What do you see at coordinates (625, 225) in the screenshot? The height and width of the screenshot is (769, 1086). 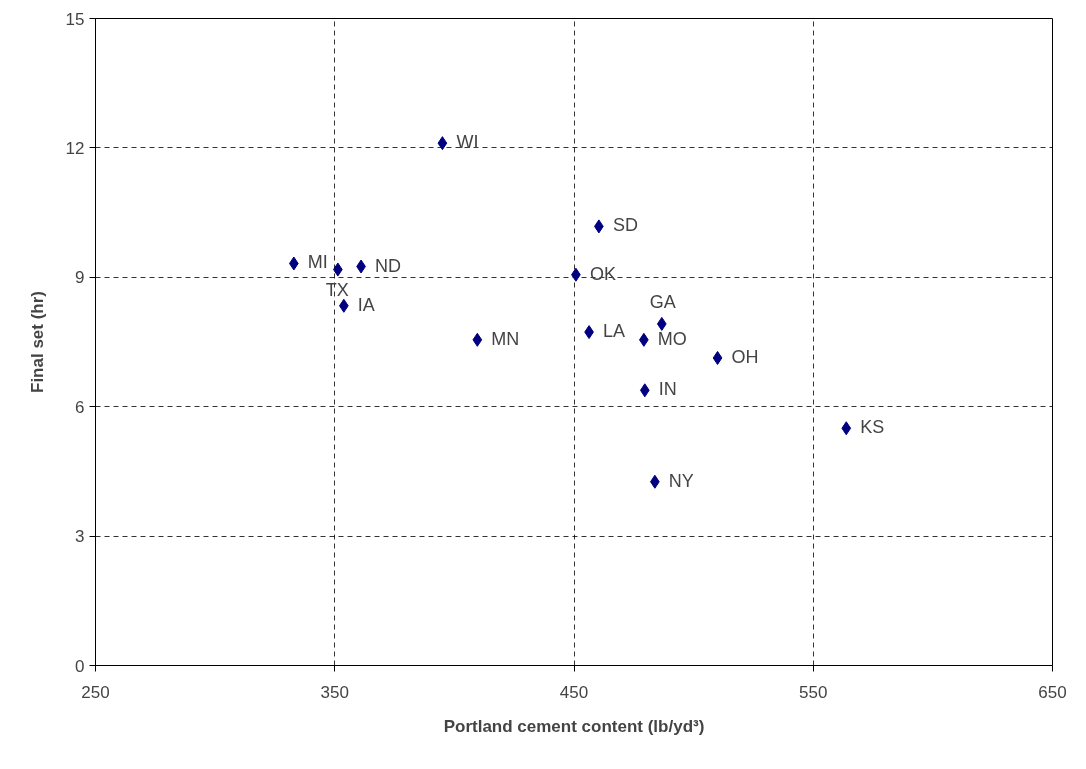 I see `annotation: SD` at bounding box center [625, 225].